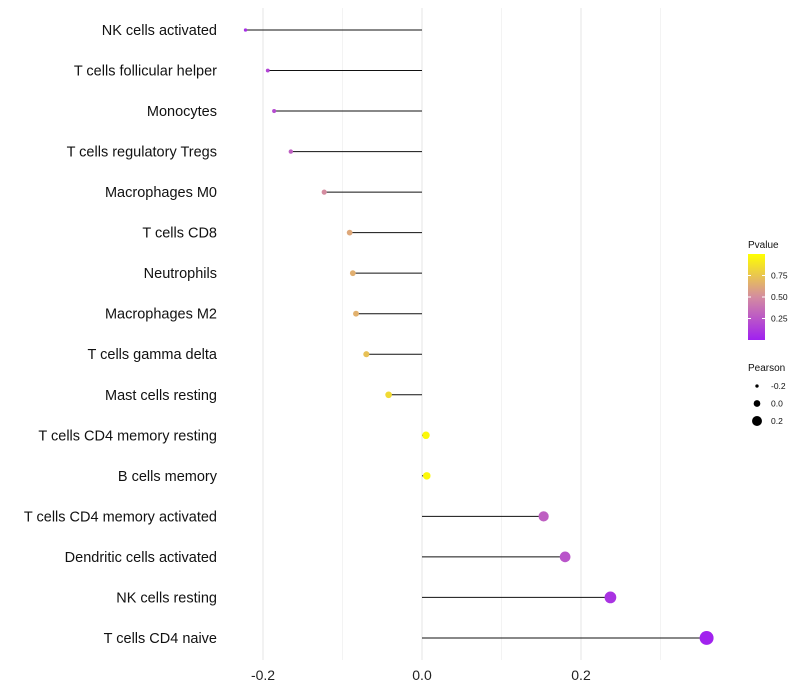 This screenshot has height=700, width=800. I want to click on legend-pvalue: Pvalue 0.75 0.50 0.25, so click(768, 290).